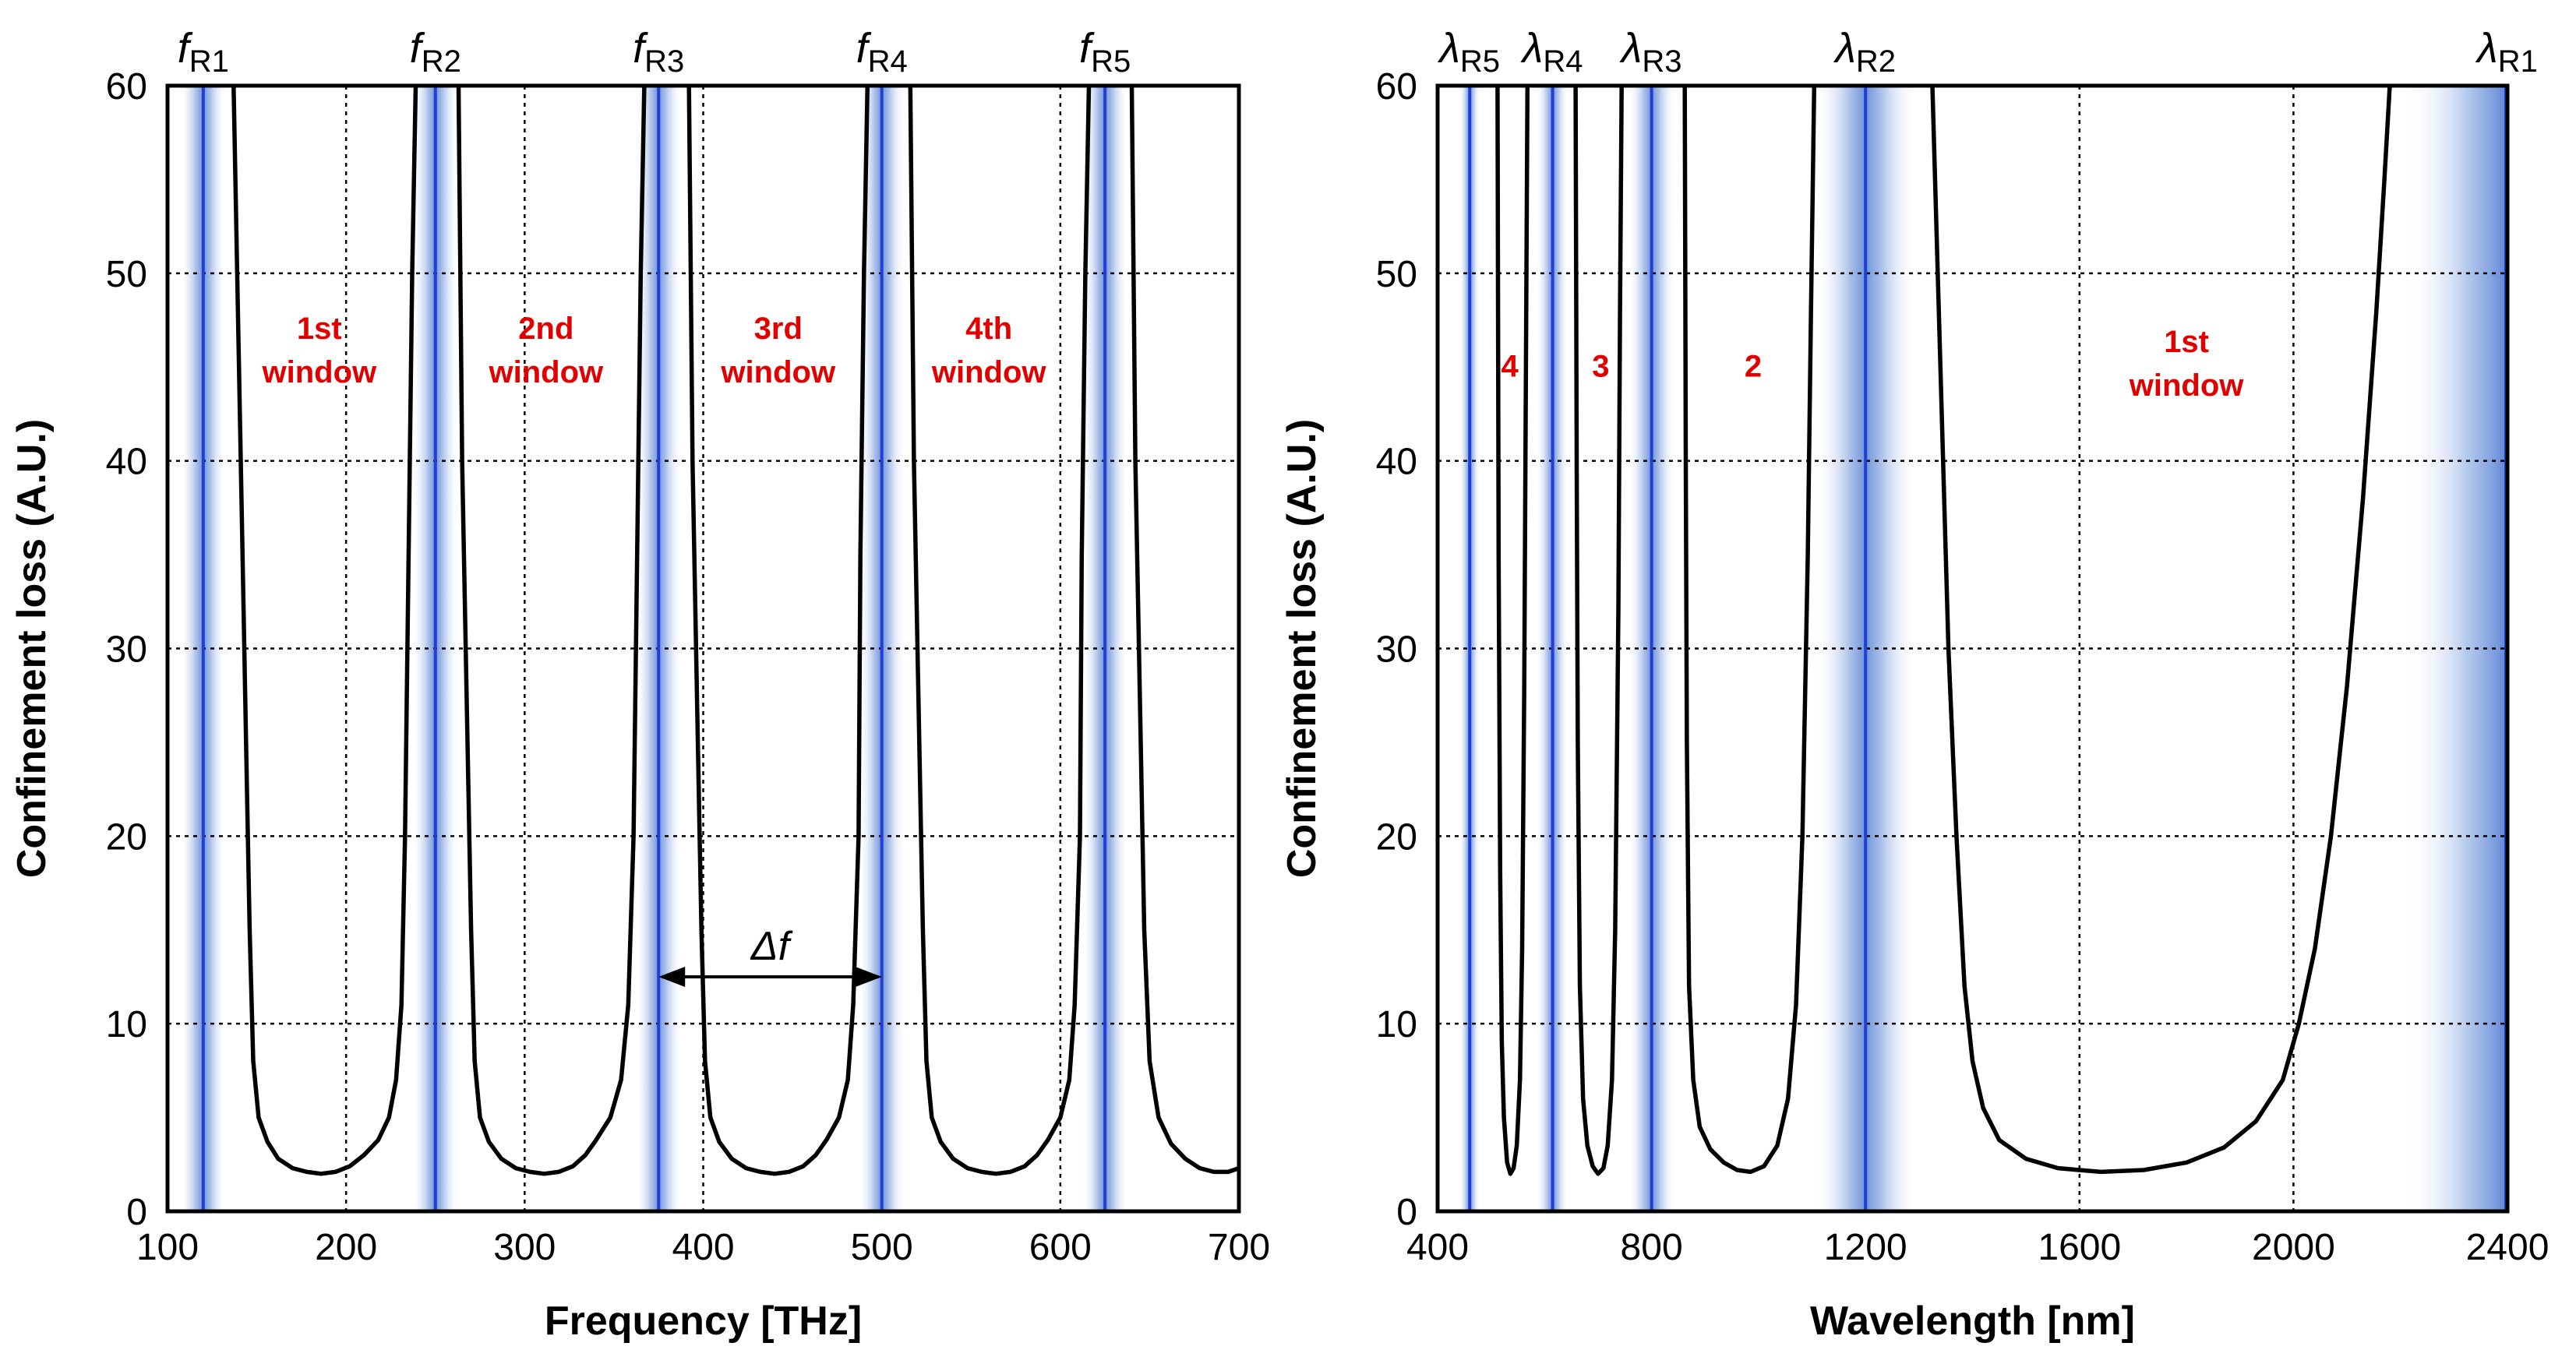 The height and width of the screenshot is (1371, 2576). Describe the element at coordinates (2456, 648) in the screenshot. I see `resonance-band-r1` at that location.